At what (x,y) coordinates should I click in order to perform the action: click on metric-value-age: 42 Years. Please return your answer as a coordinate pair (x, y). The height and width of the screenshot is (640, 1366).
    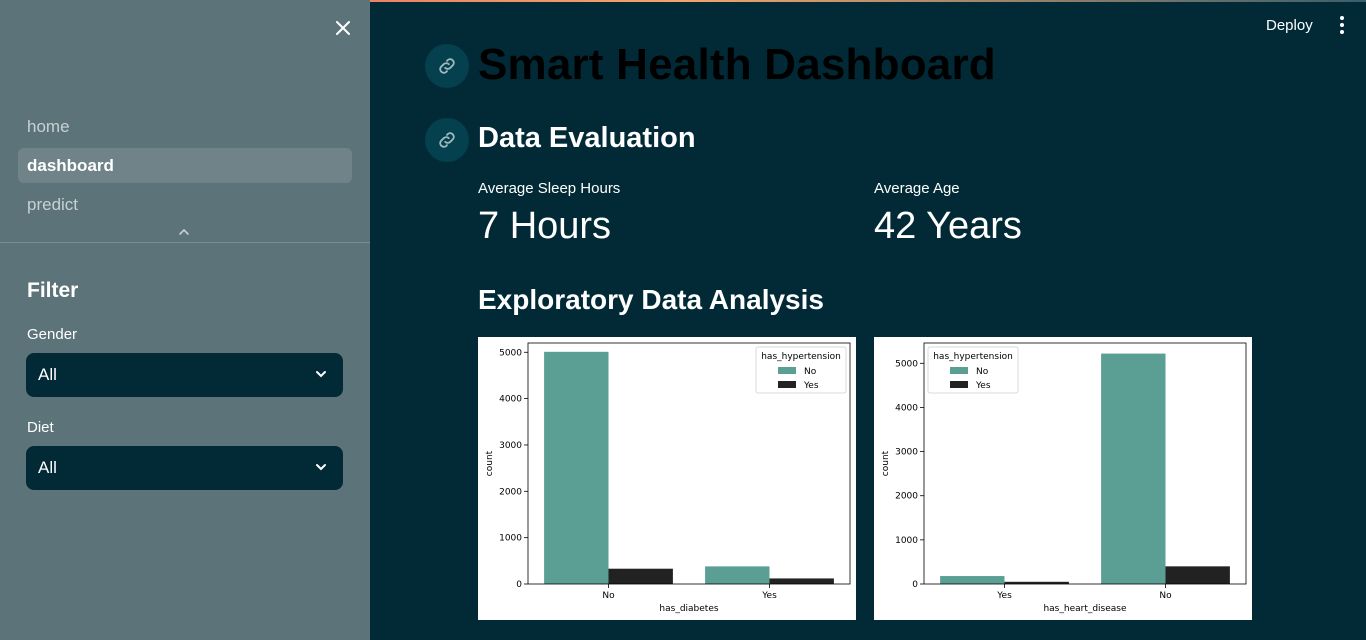
    Looking at the image, I should click on (948, 226).